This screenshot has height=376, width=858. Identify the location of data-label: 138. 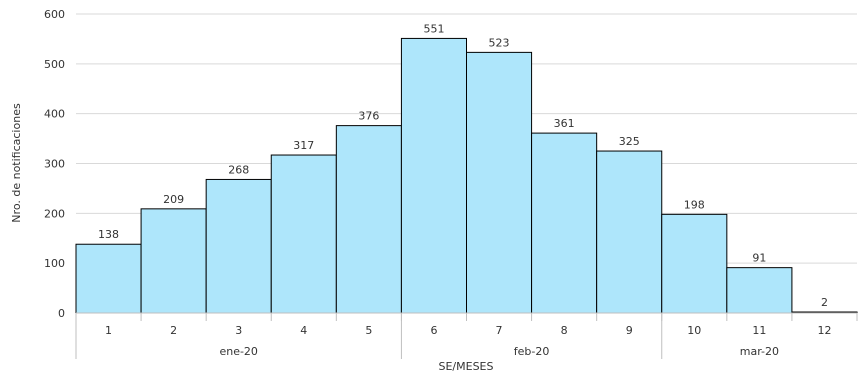
(108, 234).